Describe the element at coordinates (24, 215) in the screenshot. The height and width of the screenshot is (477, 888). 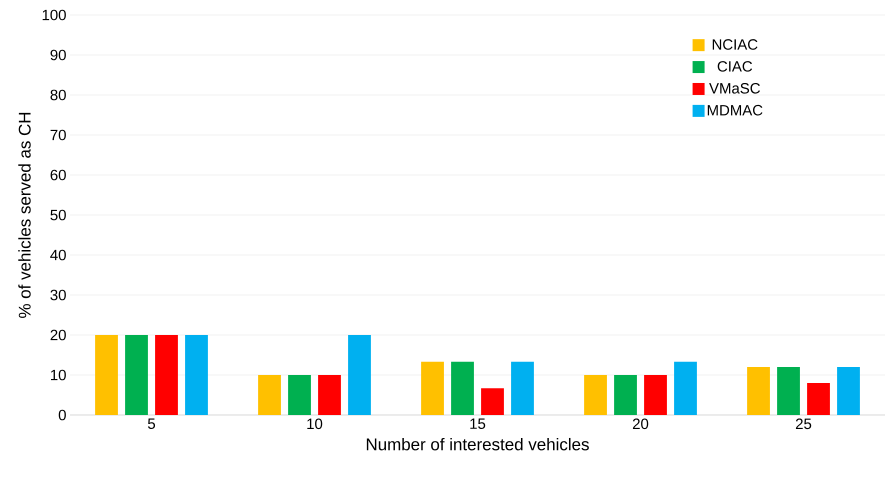
I see `y-axis-title: % of vehicles served as CH` at that location.